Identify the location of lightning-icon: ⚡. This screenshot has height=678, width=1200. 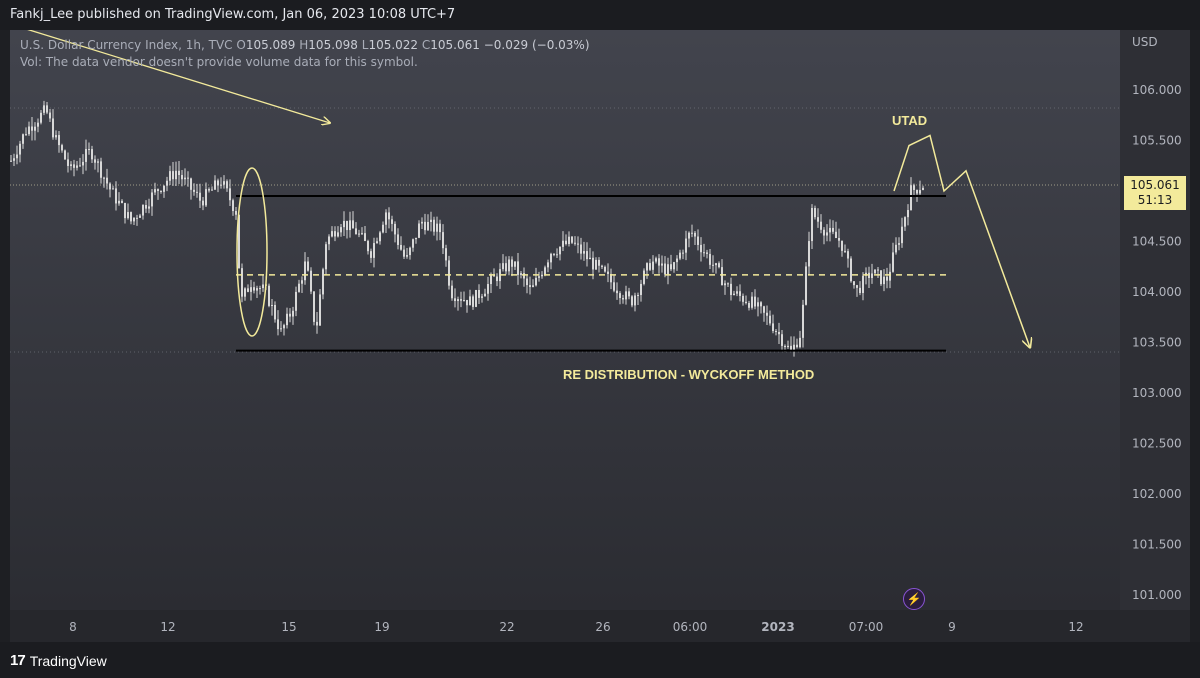
(914, 599).